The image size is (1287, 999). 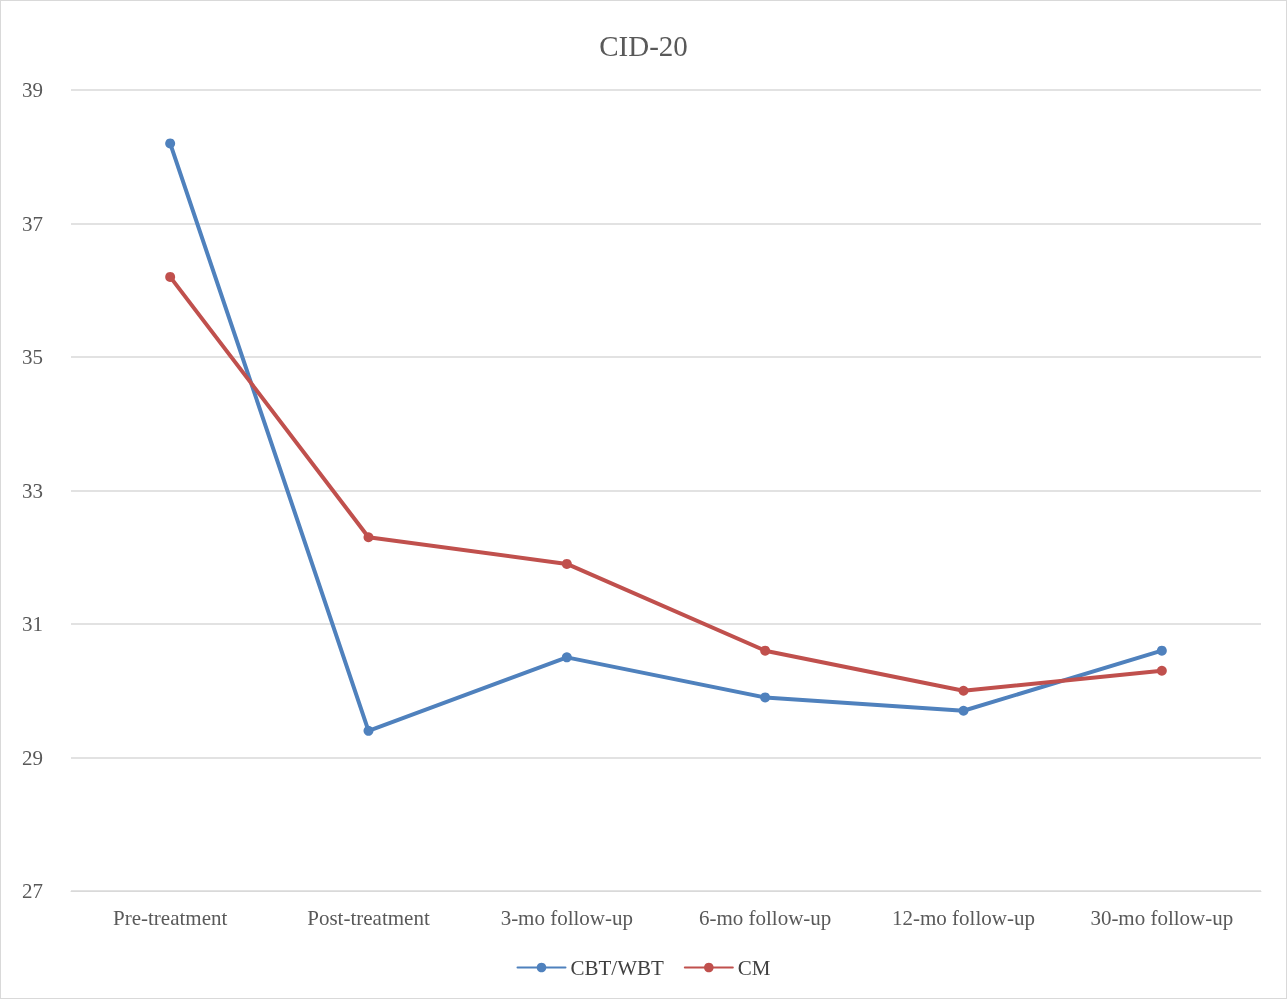 I want to click on legend-label: CBT/WBT, so click(x=617, y=967).